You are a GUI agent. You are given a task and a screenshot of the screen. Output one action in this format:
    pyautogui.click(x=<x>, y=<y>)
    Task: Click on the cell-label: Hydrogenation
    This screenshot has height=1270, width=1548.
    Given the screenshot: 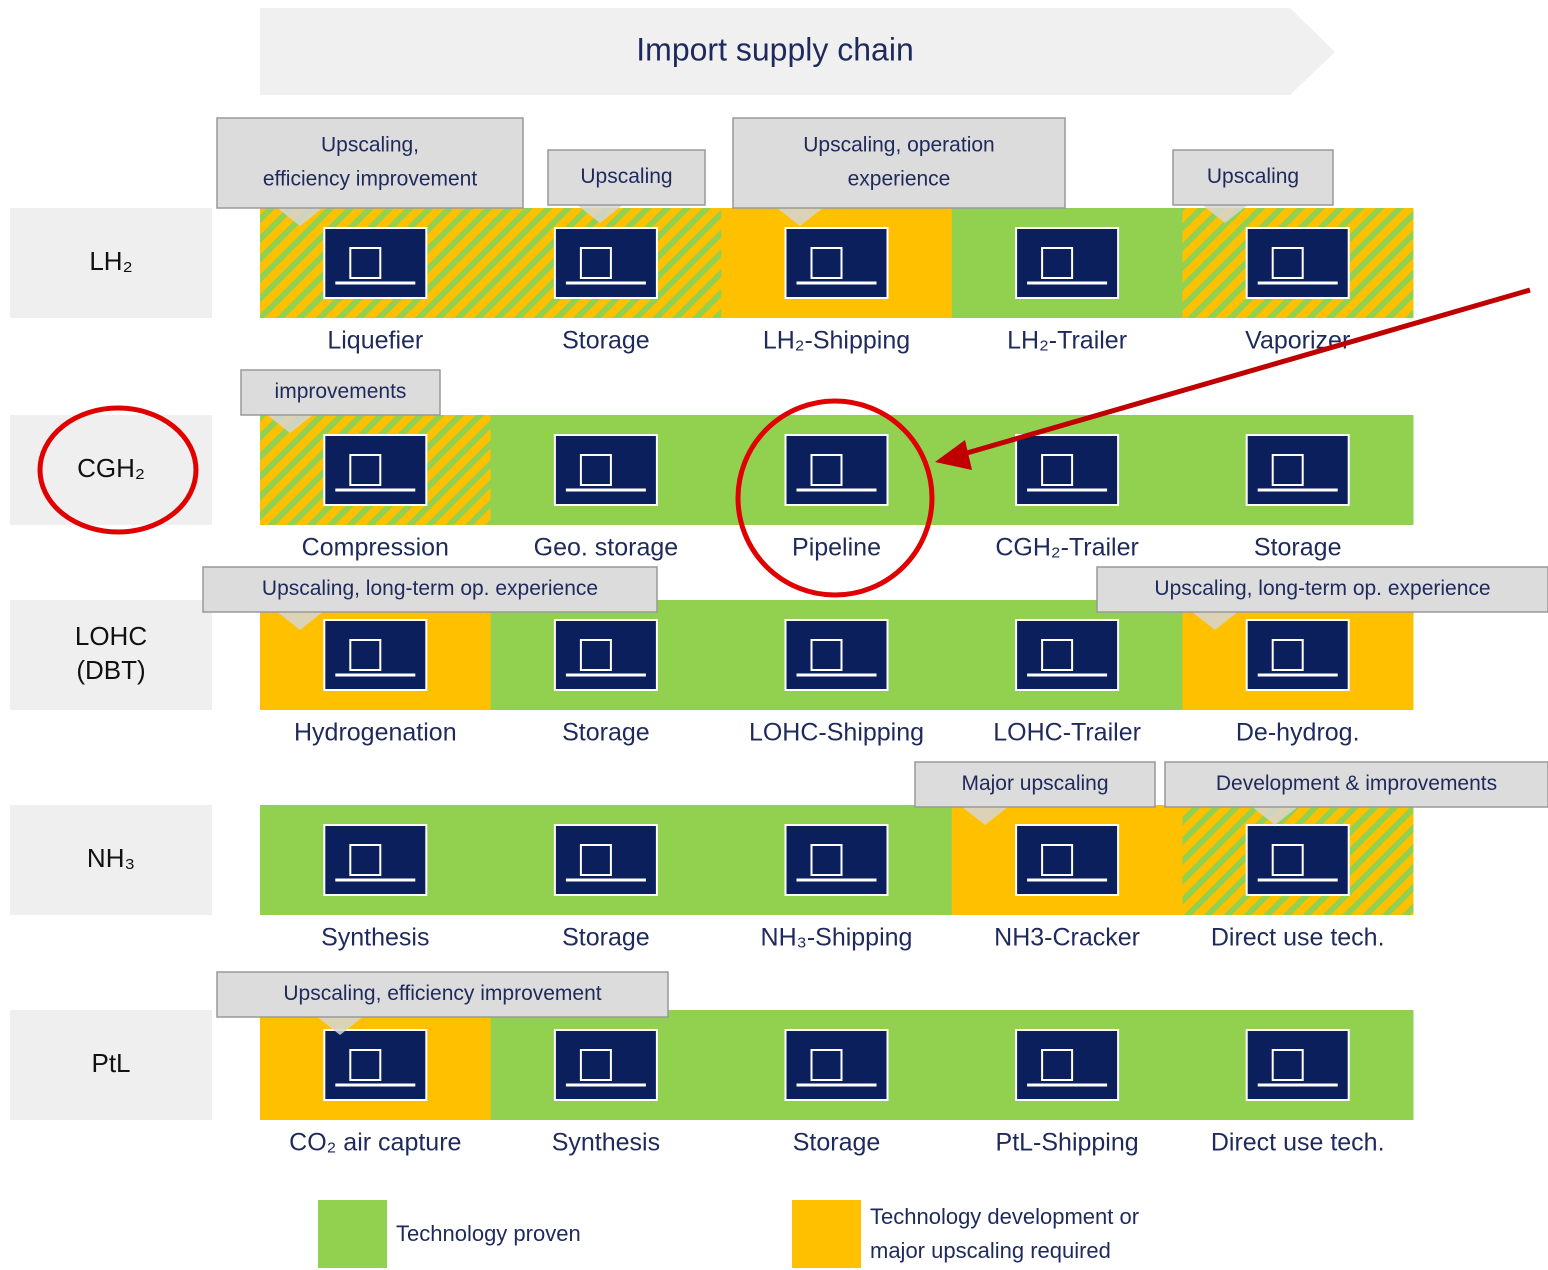 What is the action you would take?
    pyautogui.click(x=375, y=733)
    